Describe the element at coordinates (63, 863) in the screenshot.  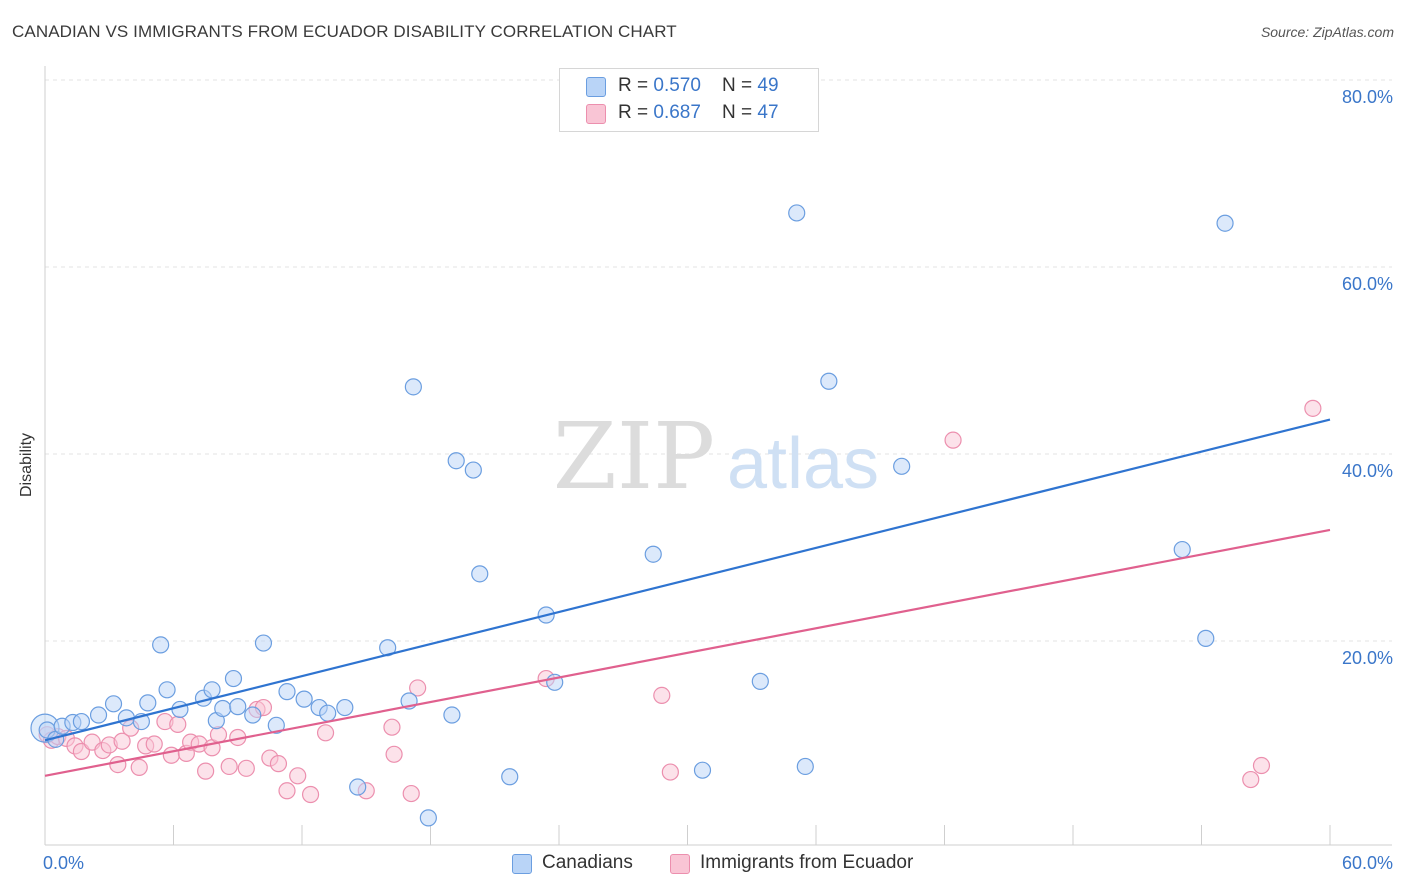
I see `x-tick-label: 0.0%` at that location.